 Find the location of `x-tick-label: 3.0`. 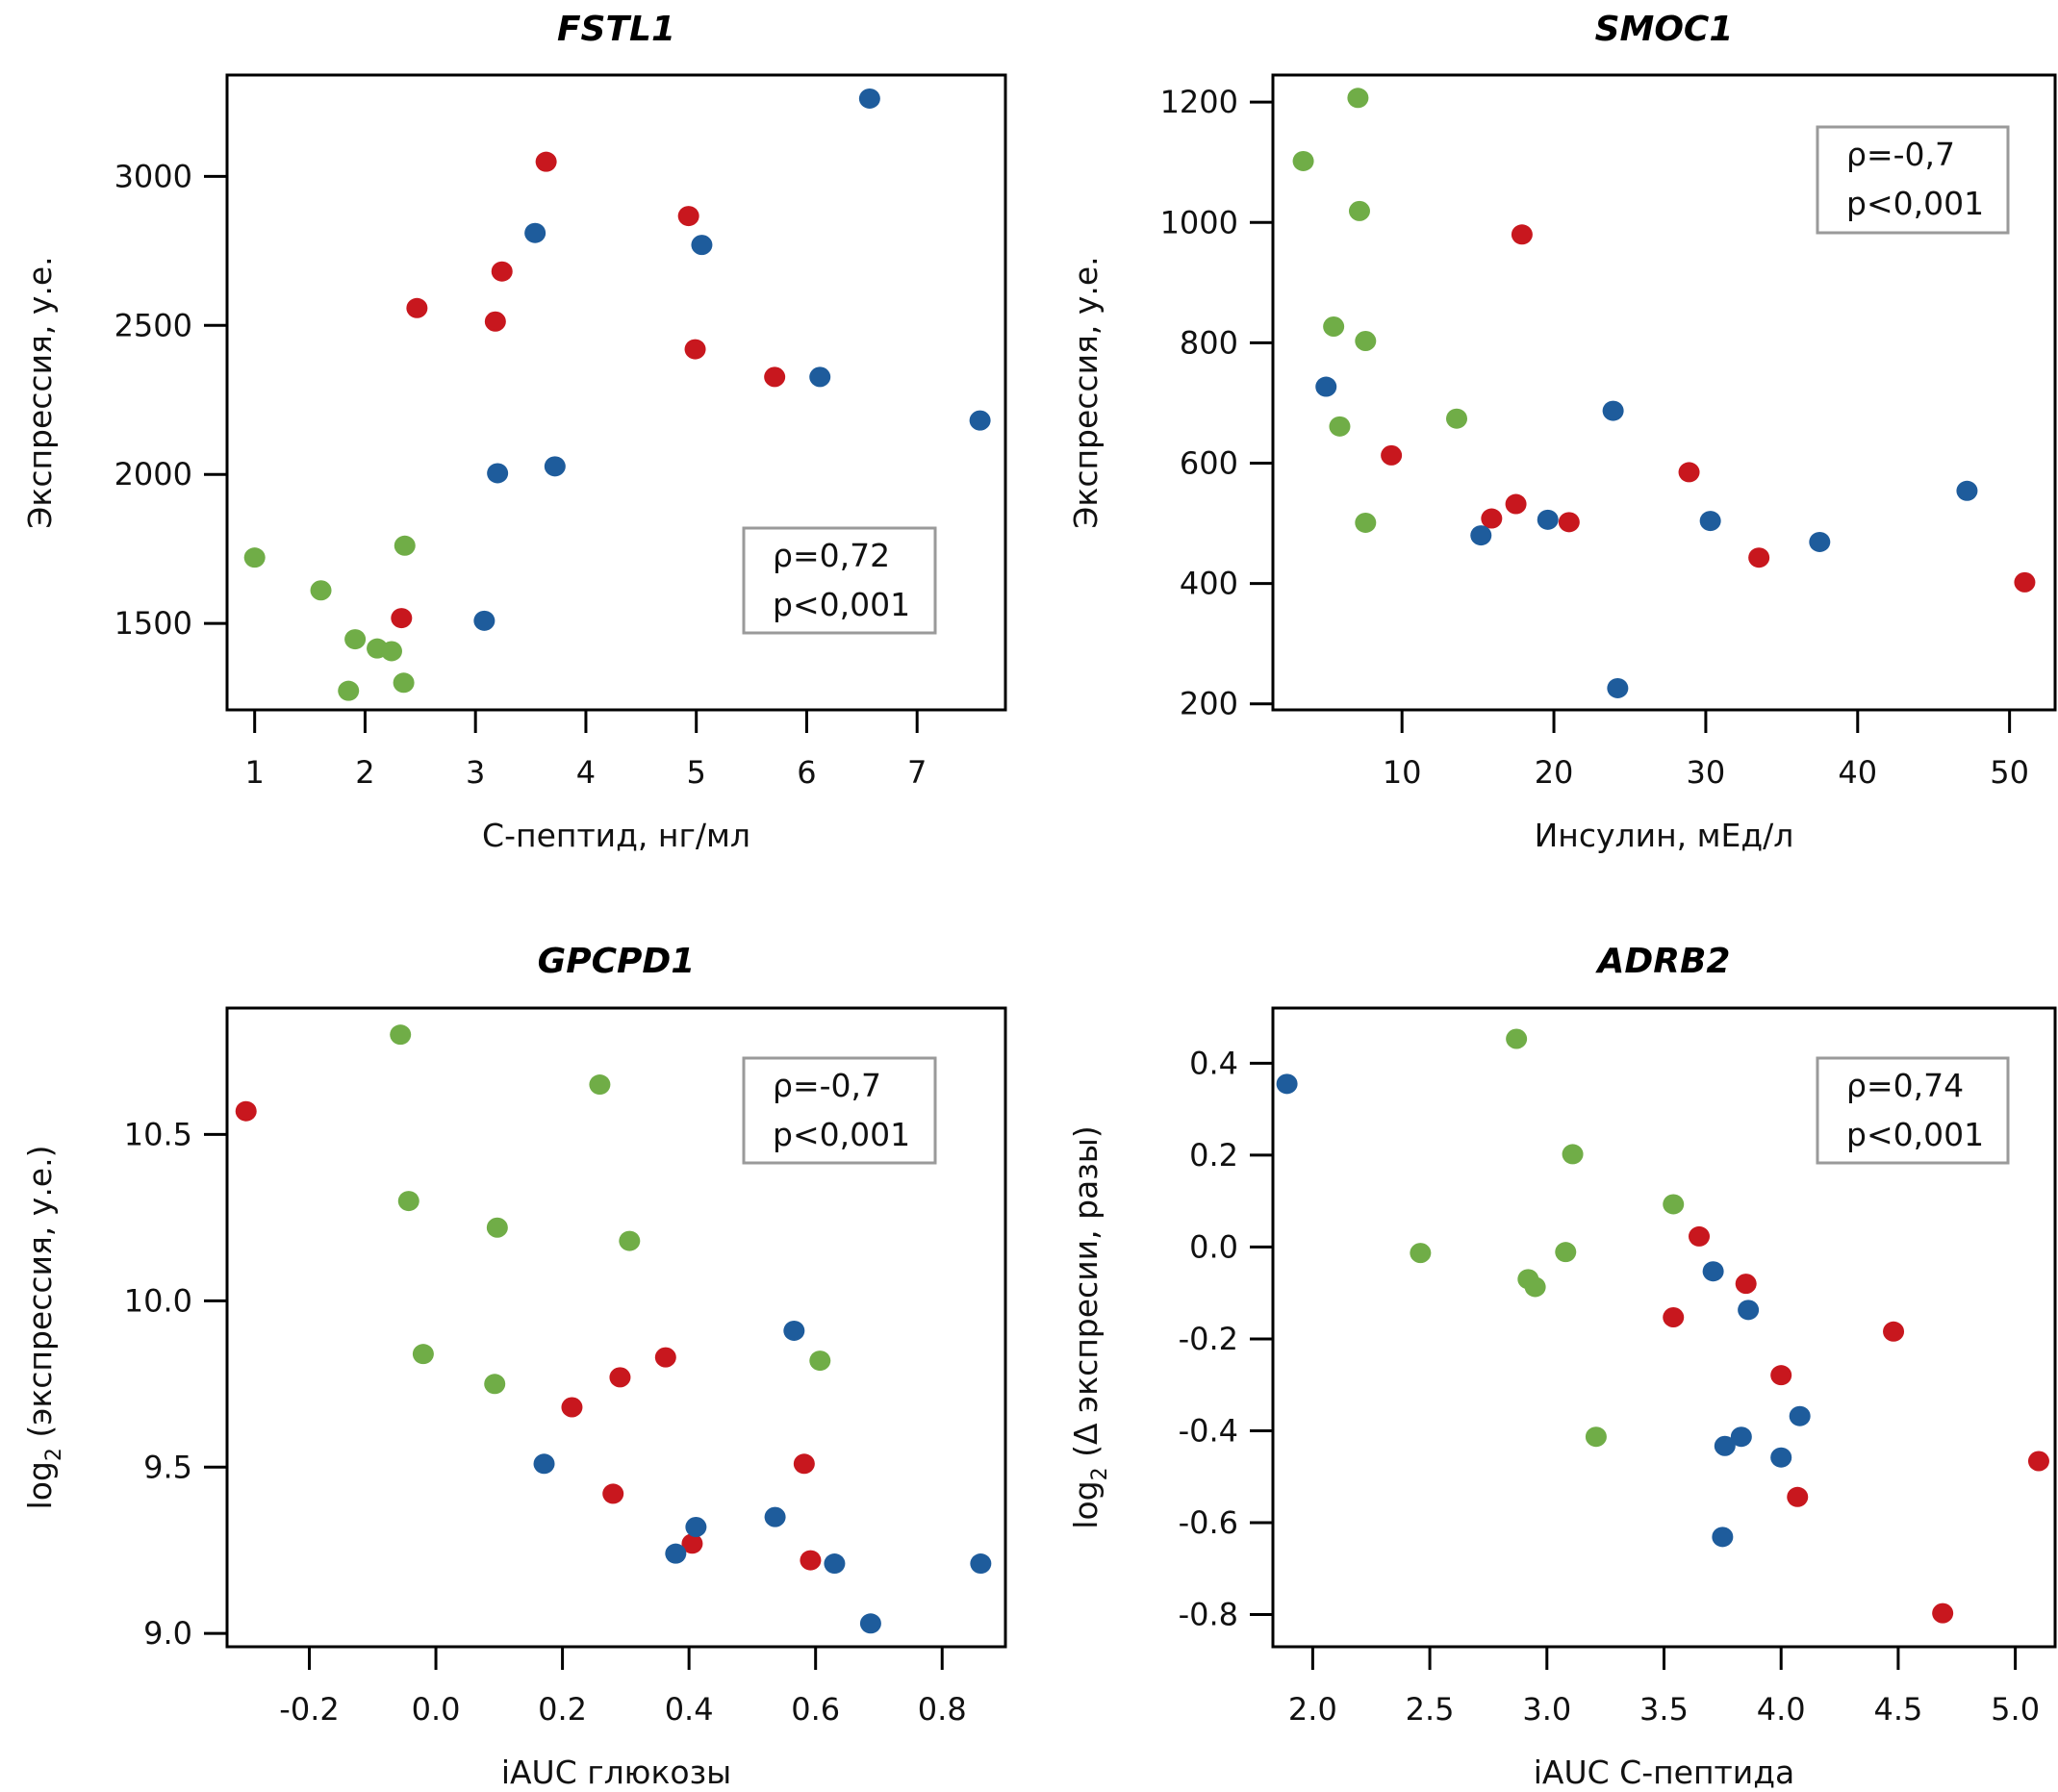

x-tick-label: 3.0 is located at coordinates (1546, 1710).